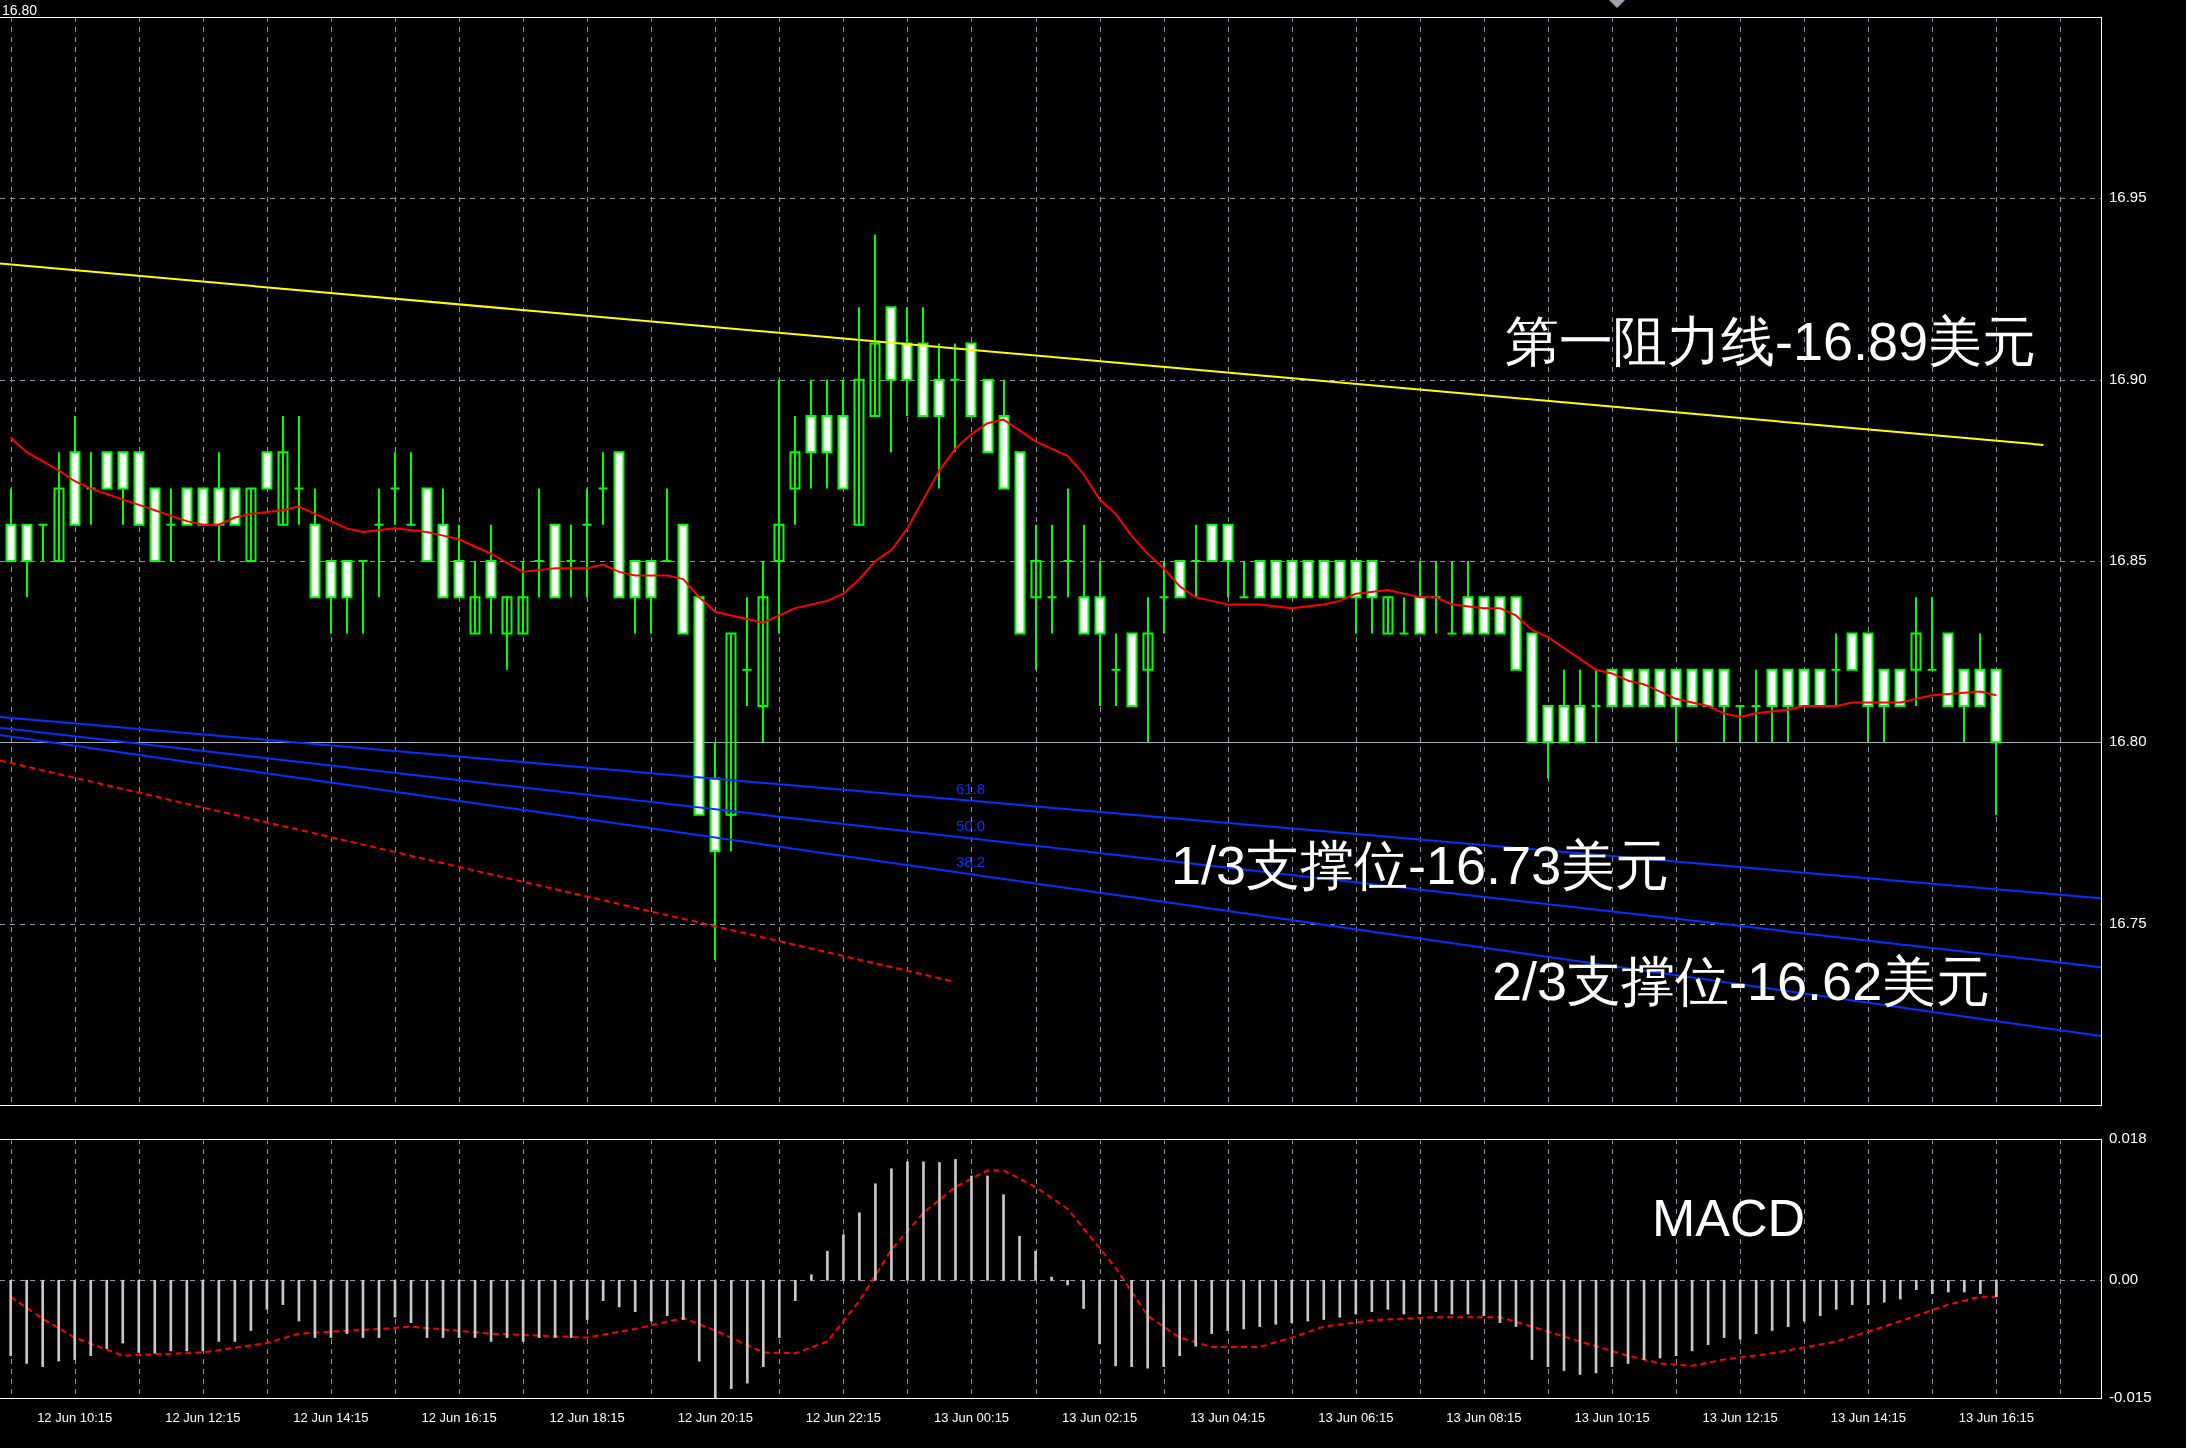 The height and width of the screenshot is (1448, 2186). I want to click on x-tick-label: 13 Jun 00:15, so click(971, 1418).